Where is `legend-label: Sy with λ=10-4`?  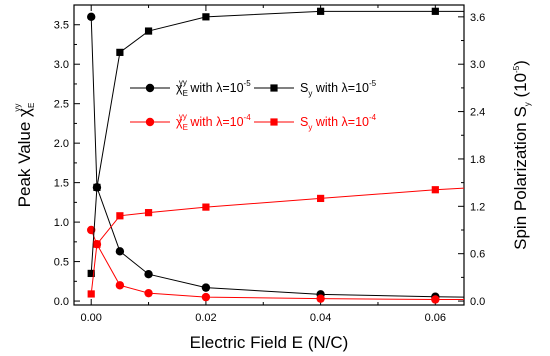 legend-label: Sy with λ=10-4 is located at coordinates (338, 122).